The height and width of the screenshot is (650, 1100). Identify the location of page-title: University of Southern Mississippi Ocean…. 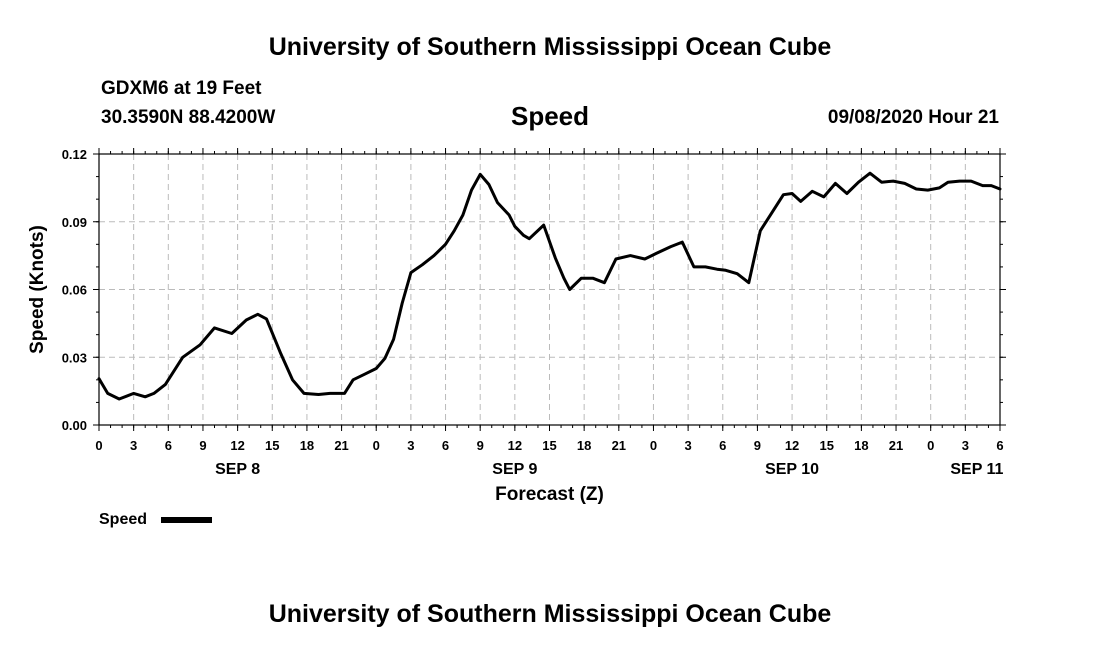
(550, 47).